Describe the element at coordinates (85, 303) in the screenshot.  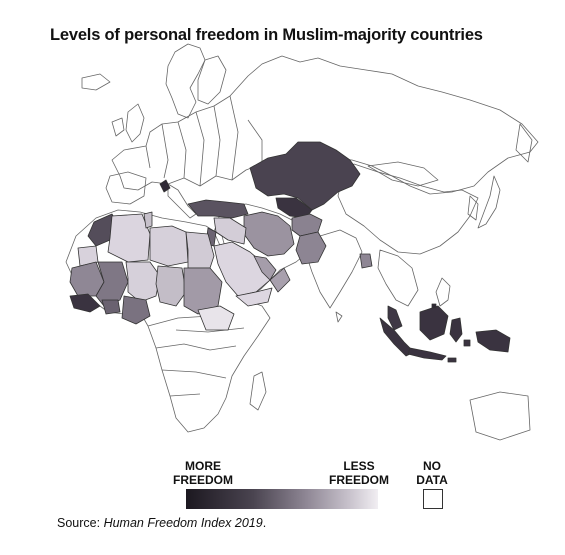
I see `country-west-africa-dark` at that location.